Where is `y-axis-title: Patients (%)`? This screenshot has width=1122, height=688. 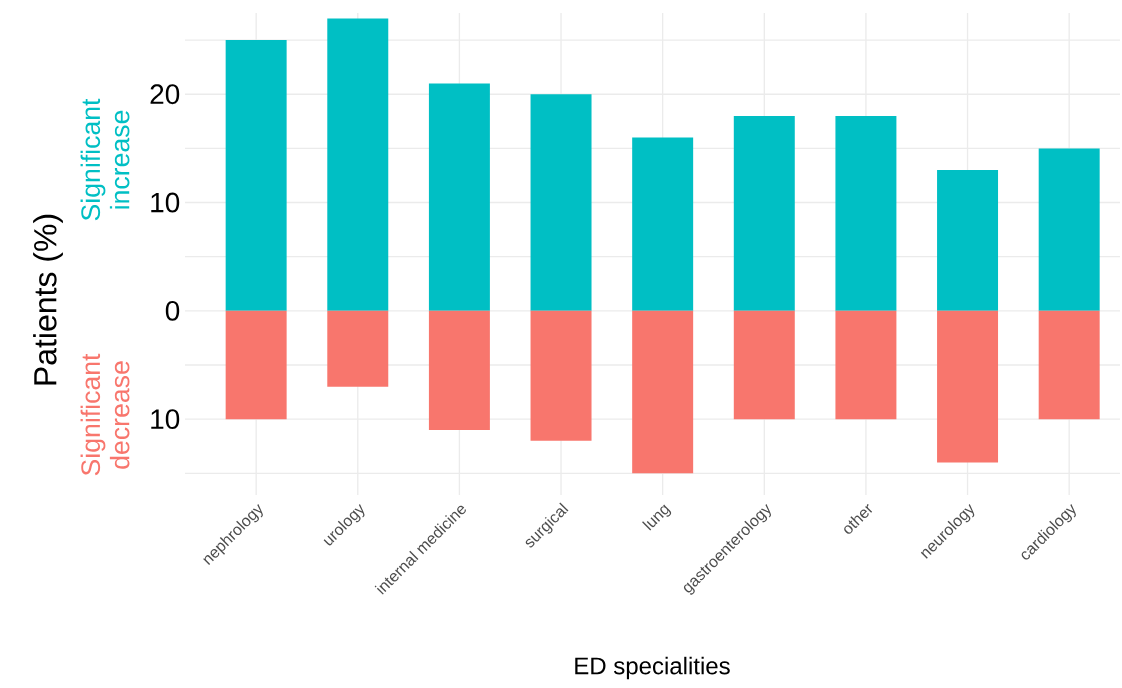 y-axis-title: Patients (%) is located at coordinates (48, 299).